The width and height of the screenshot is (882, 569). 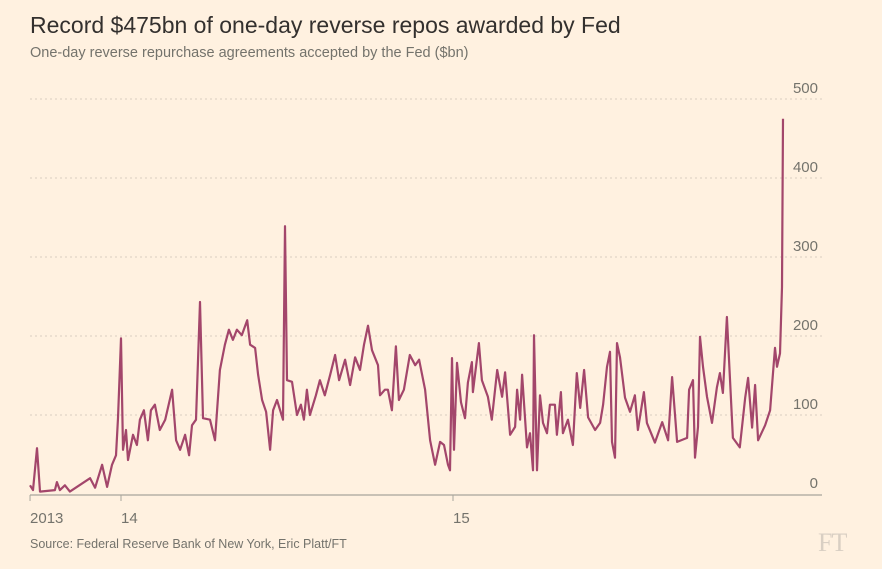 I want to click on ft-logo: FT, so click(x=832, y=542).